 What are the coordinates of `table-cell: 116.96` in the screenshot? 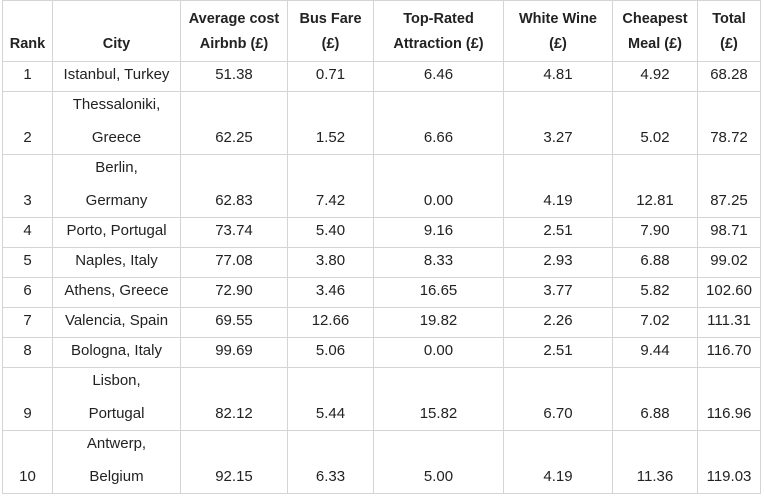 It's located at (729, 399).